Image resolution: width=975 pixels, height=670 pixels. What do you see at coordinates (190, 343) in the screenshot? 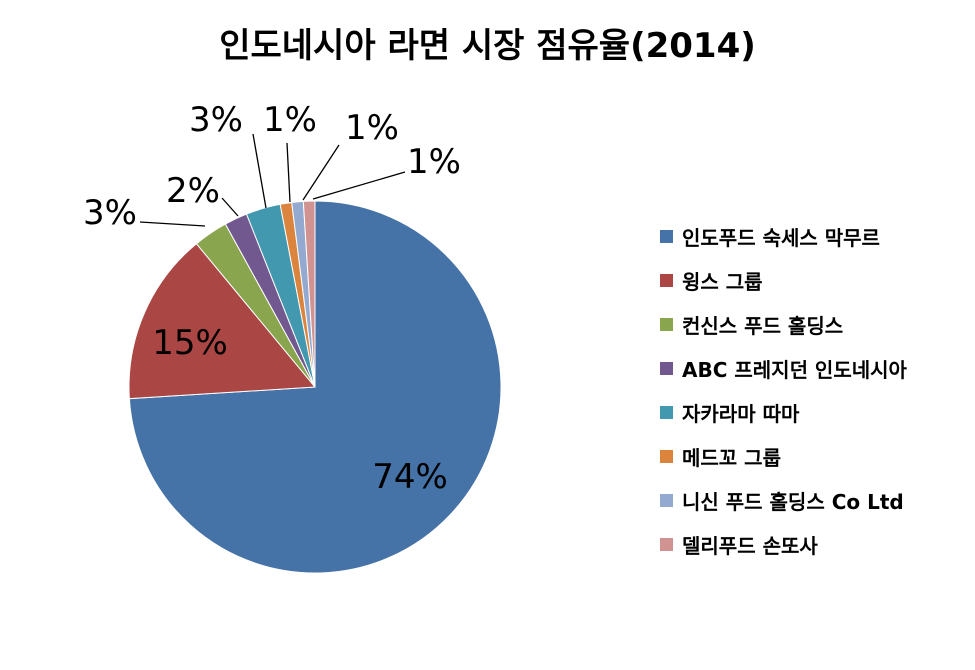
I see `data-label-2: 15%` at bounding box center [190, 343].